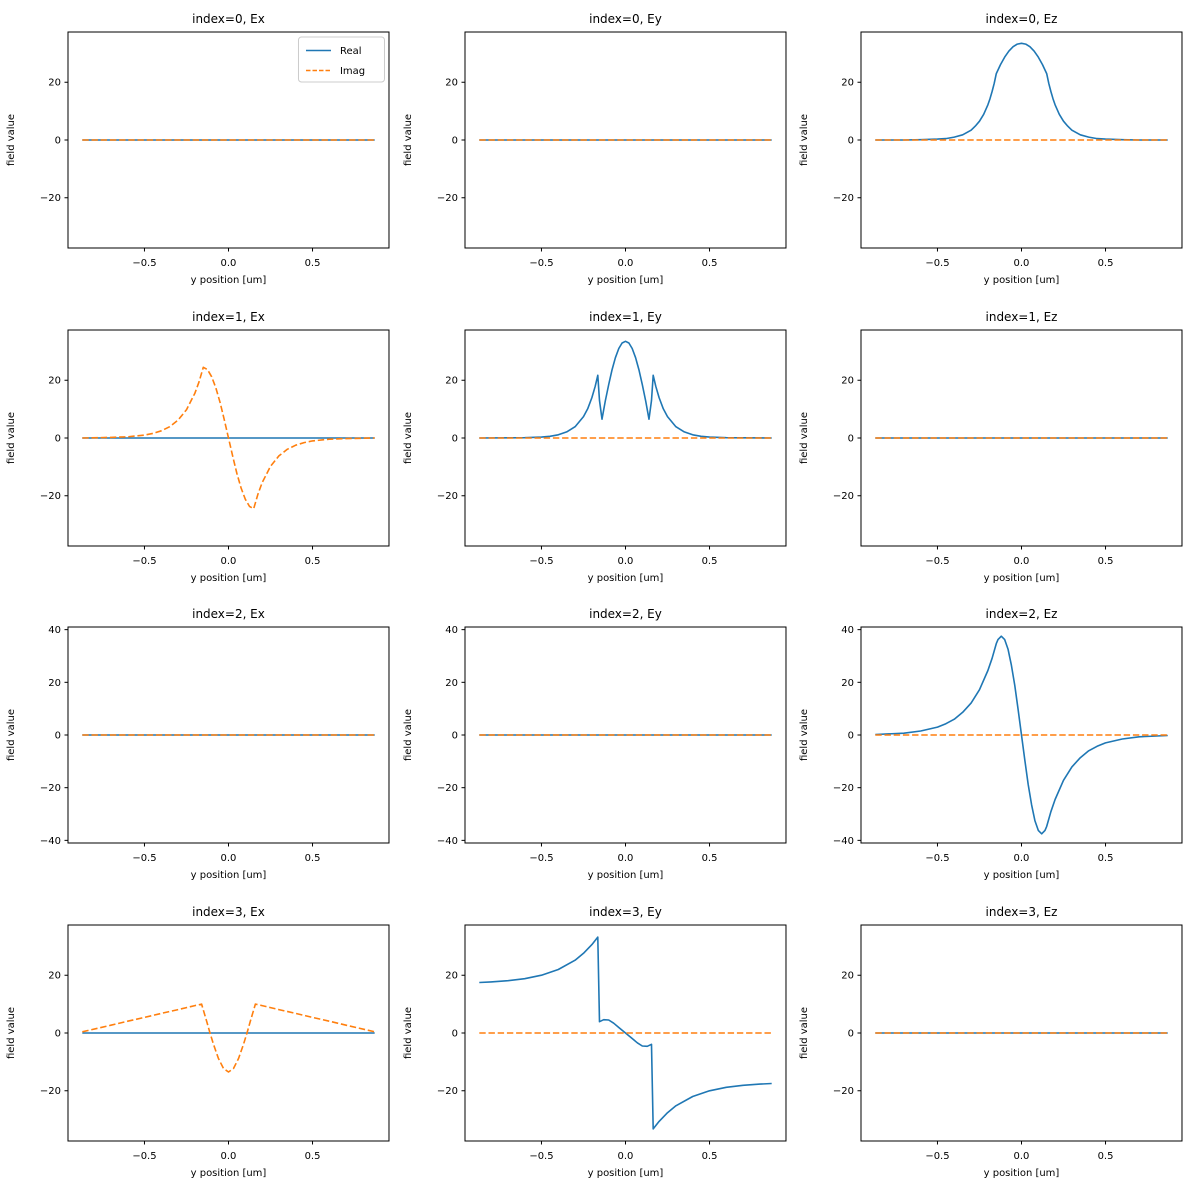  Describe the element at coordinates (625, 19) in the screenshot. I see `subplot-title: index=0, Ey` at that location.